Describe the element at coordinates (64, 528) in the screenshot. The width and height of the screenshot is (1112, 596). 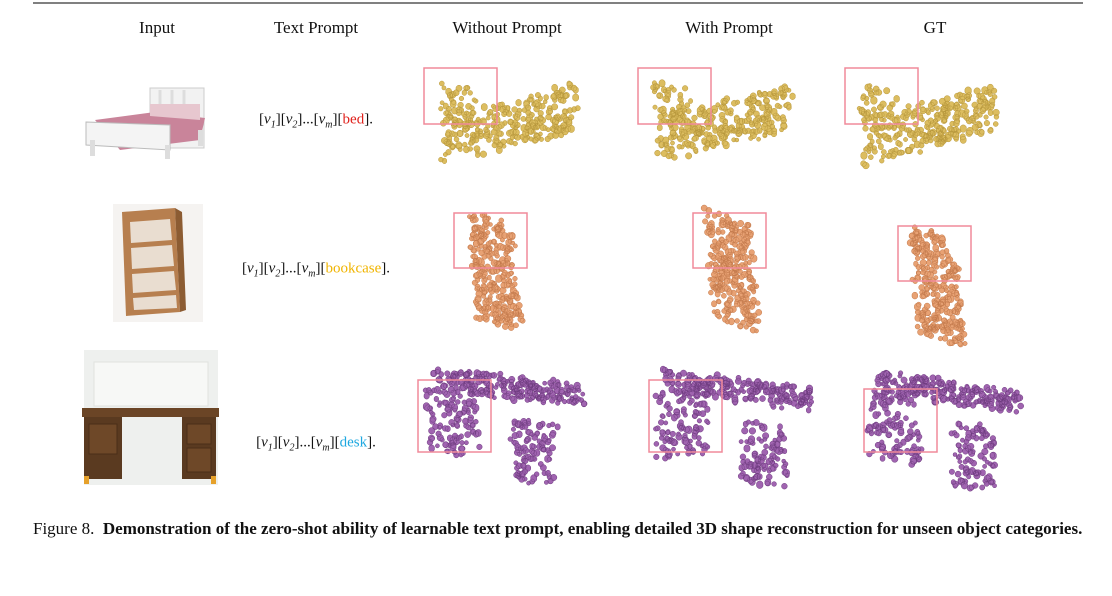
I see `caption-label: Figure 8.` at that location.